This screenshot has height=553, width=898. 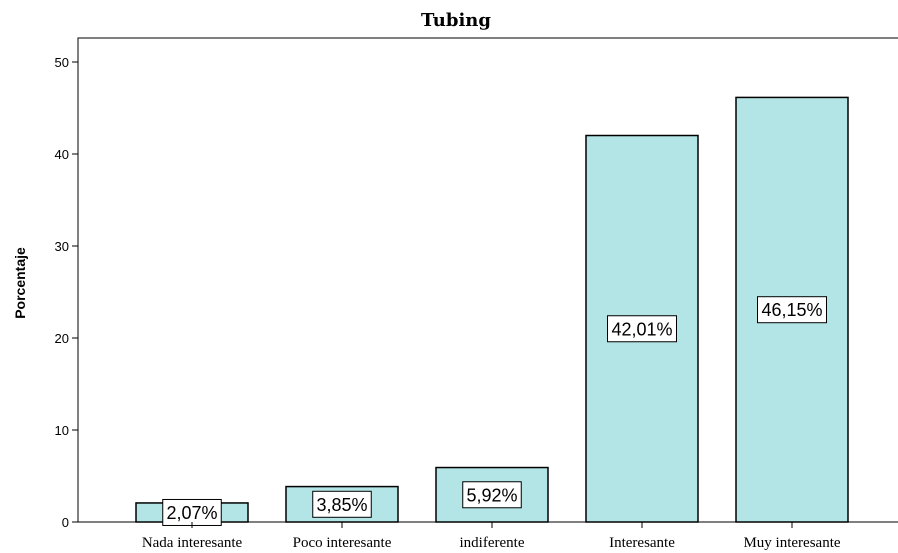 I want to click on y-tick-label: 10, so click(x=62, y=430).